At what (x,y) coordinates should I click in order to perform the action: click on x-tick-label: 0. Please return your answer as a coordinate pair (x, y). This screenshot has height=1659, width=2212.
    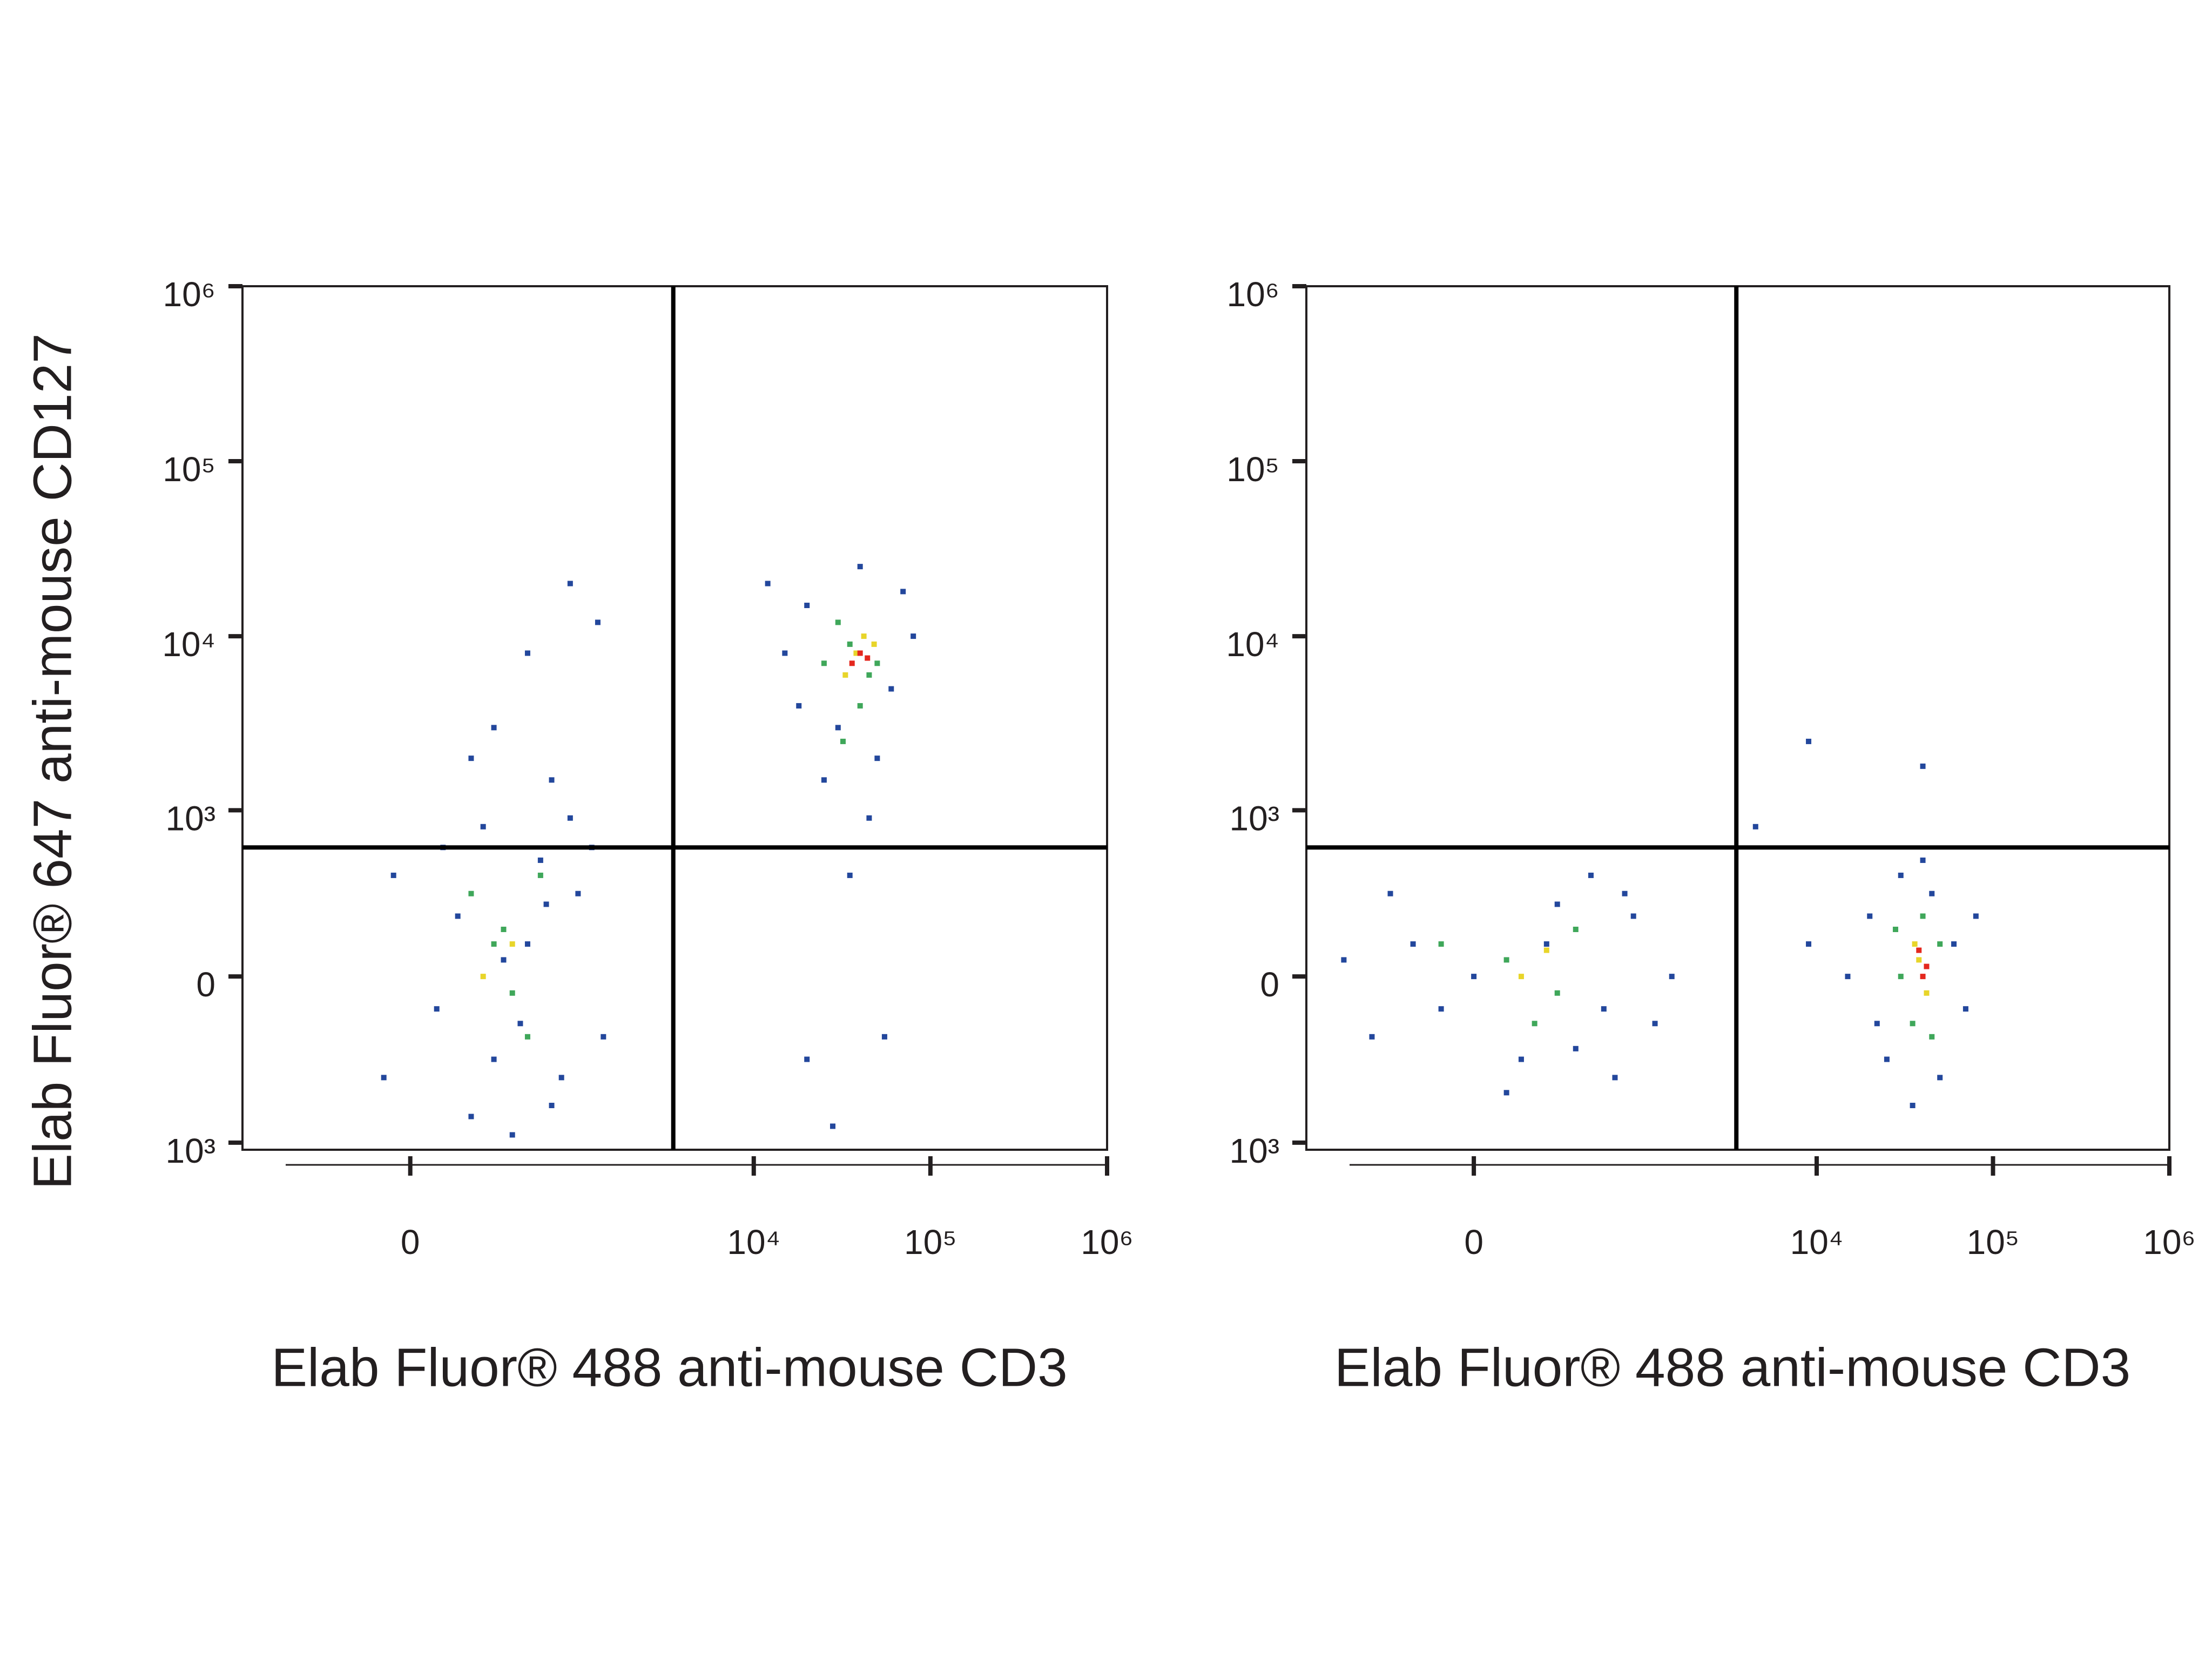
    Looking at the image, I should click on (1473, 1242).